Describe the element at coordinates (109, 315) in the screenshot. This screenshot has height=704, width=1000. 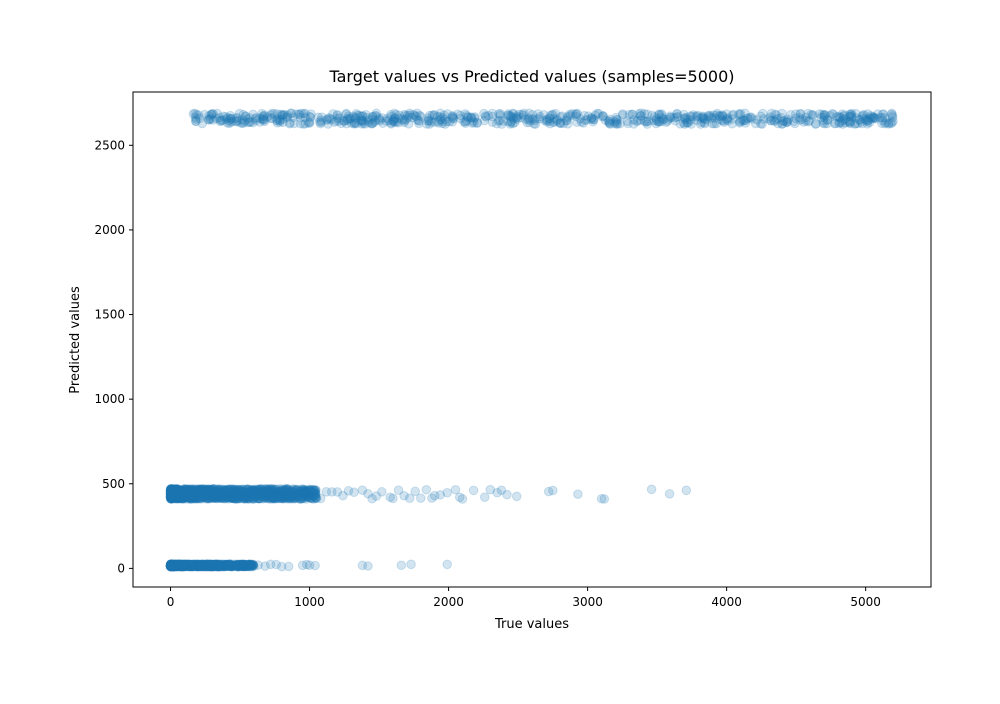
I see `y-tick-label: 1500` at that location.